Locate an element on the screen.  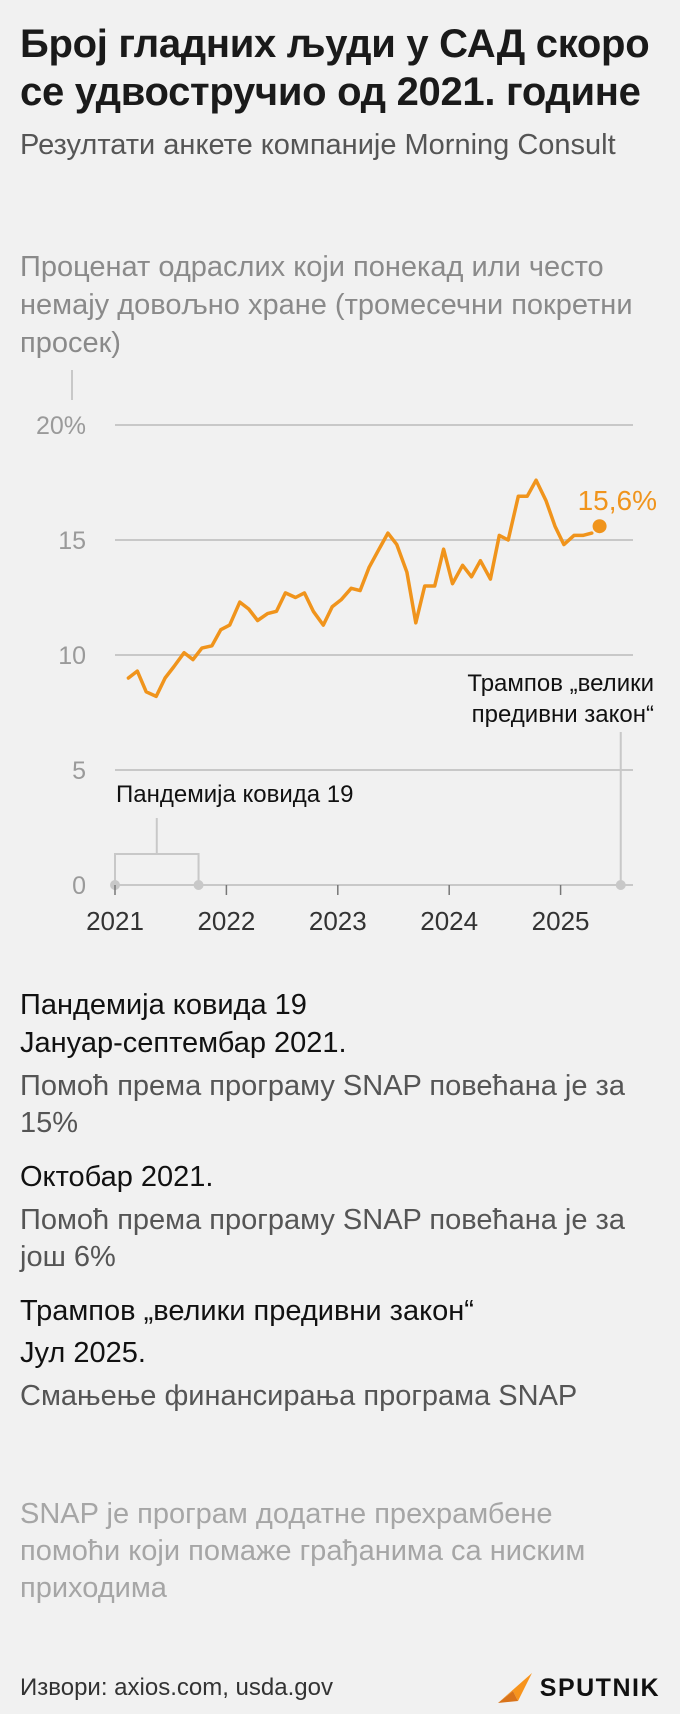
annotation-dot-trump is located at coordinates (620, 885).